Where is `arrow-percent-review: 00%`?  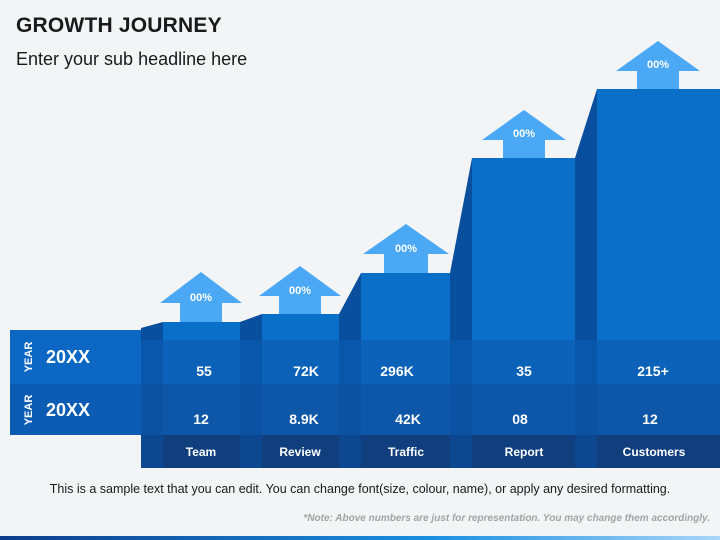 arrow-percent-review: 00% is located at coordinates (300, 291).